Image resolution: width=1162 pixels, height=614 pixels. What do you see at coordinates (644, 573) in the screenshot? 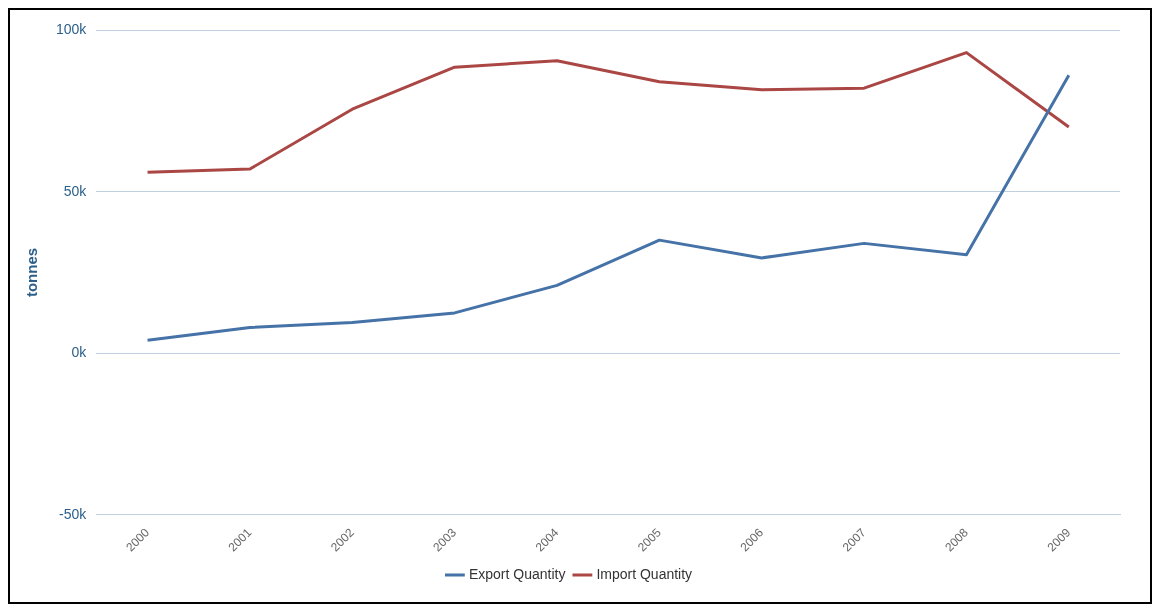
I see `legend-label: Import Quantity` at bounding box center [644, 573].